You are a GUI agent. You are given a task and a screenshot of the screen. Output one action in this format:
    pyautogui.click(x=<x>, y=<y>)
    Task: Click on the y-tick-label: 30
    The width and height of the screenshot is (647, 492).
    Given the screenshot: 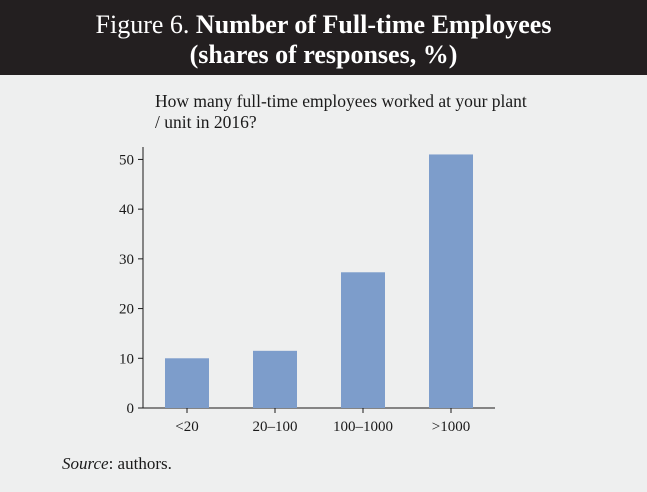 What is the action you would take?
    pyautogui.click(x=126, y=260)
    